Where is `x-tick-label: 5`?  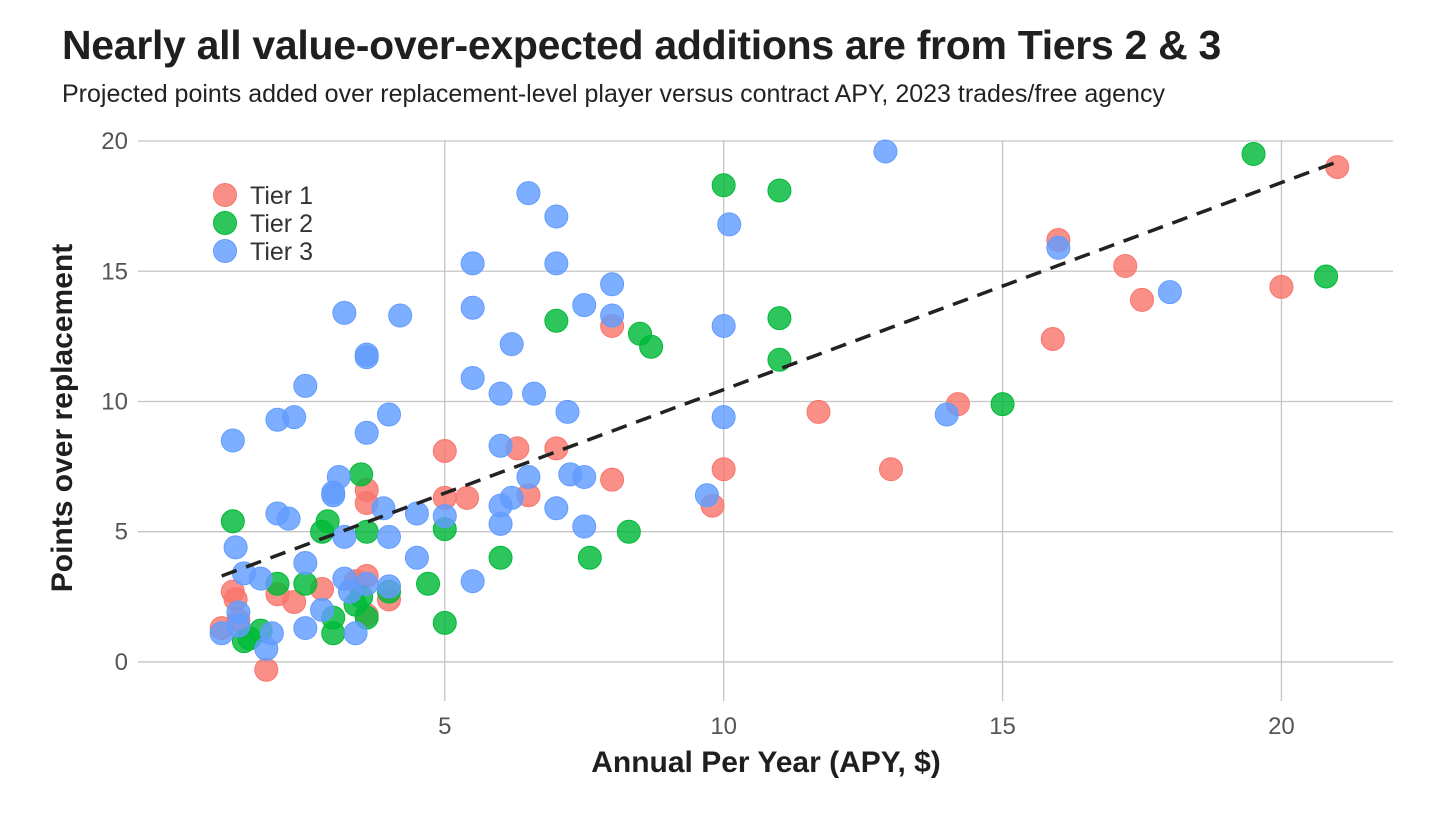 x-tick-label: 5 is located at coordinates (444, 726).